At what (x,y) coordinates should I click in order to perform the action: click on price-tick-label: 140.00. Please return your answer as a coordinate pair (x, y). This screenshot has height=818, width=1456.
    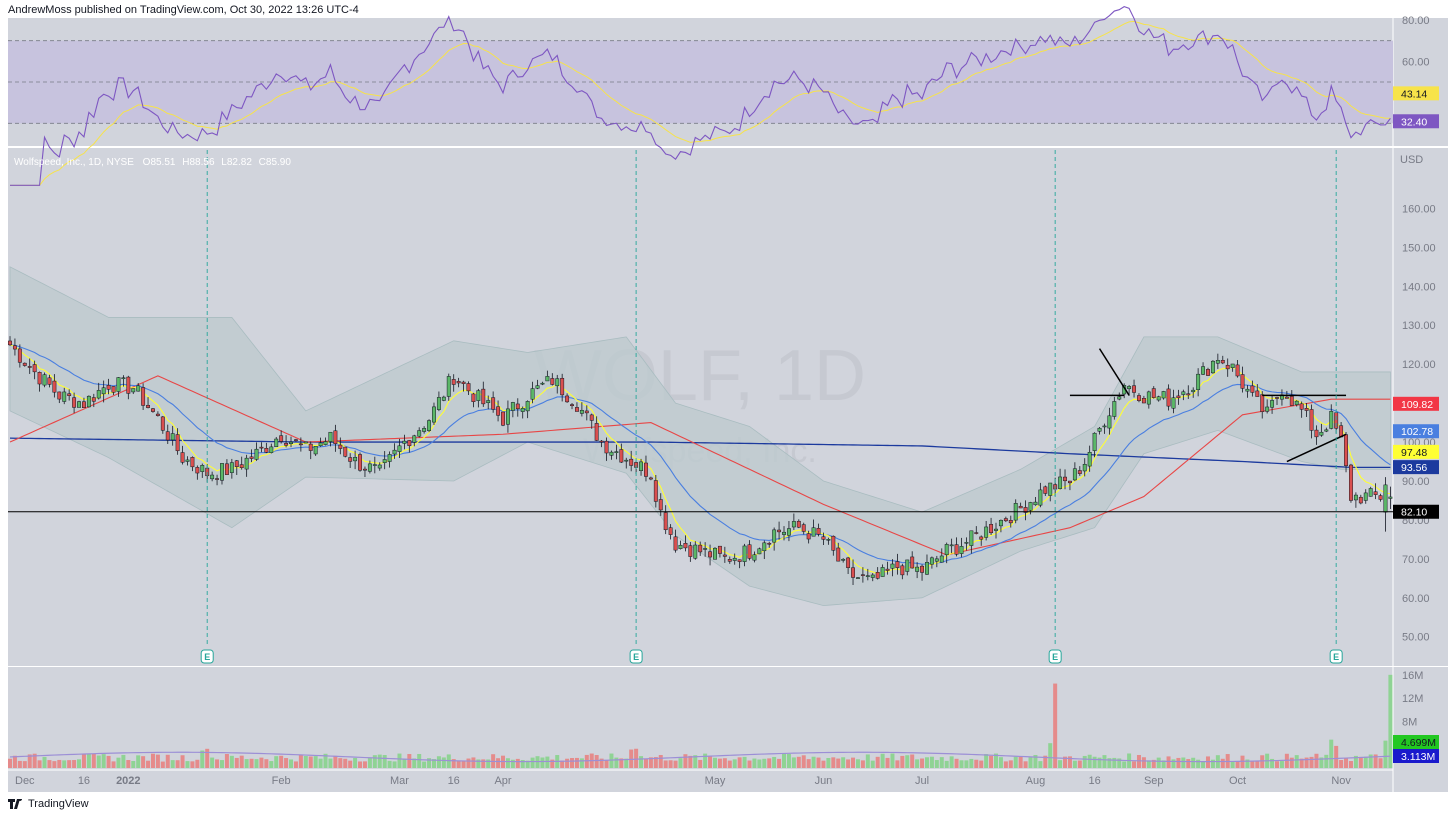
    Looking at the image, I should click on (1419, 287).